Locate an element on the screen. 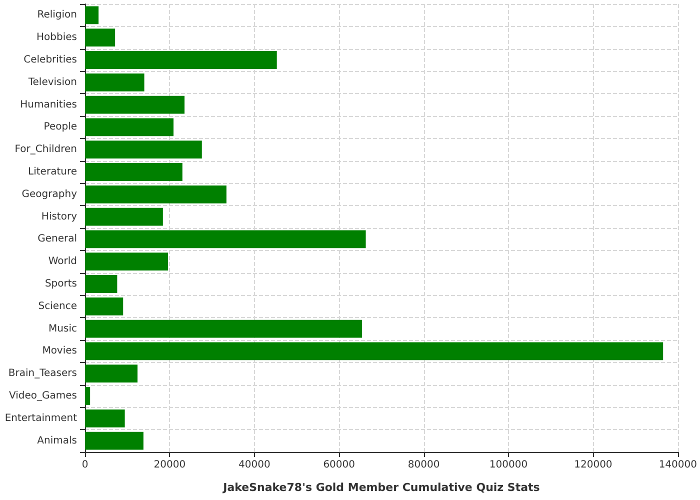 The image size is (700, 500). x-tick-label: 120000 is located at coordinates (593, 465).